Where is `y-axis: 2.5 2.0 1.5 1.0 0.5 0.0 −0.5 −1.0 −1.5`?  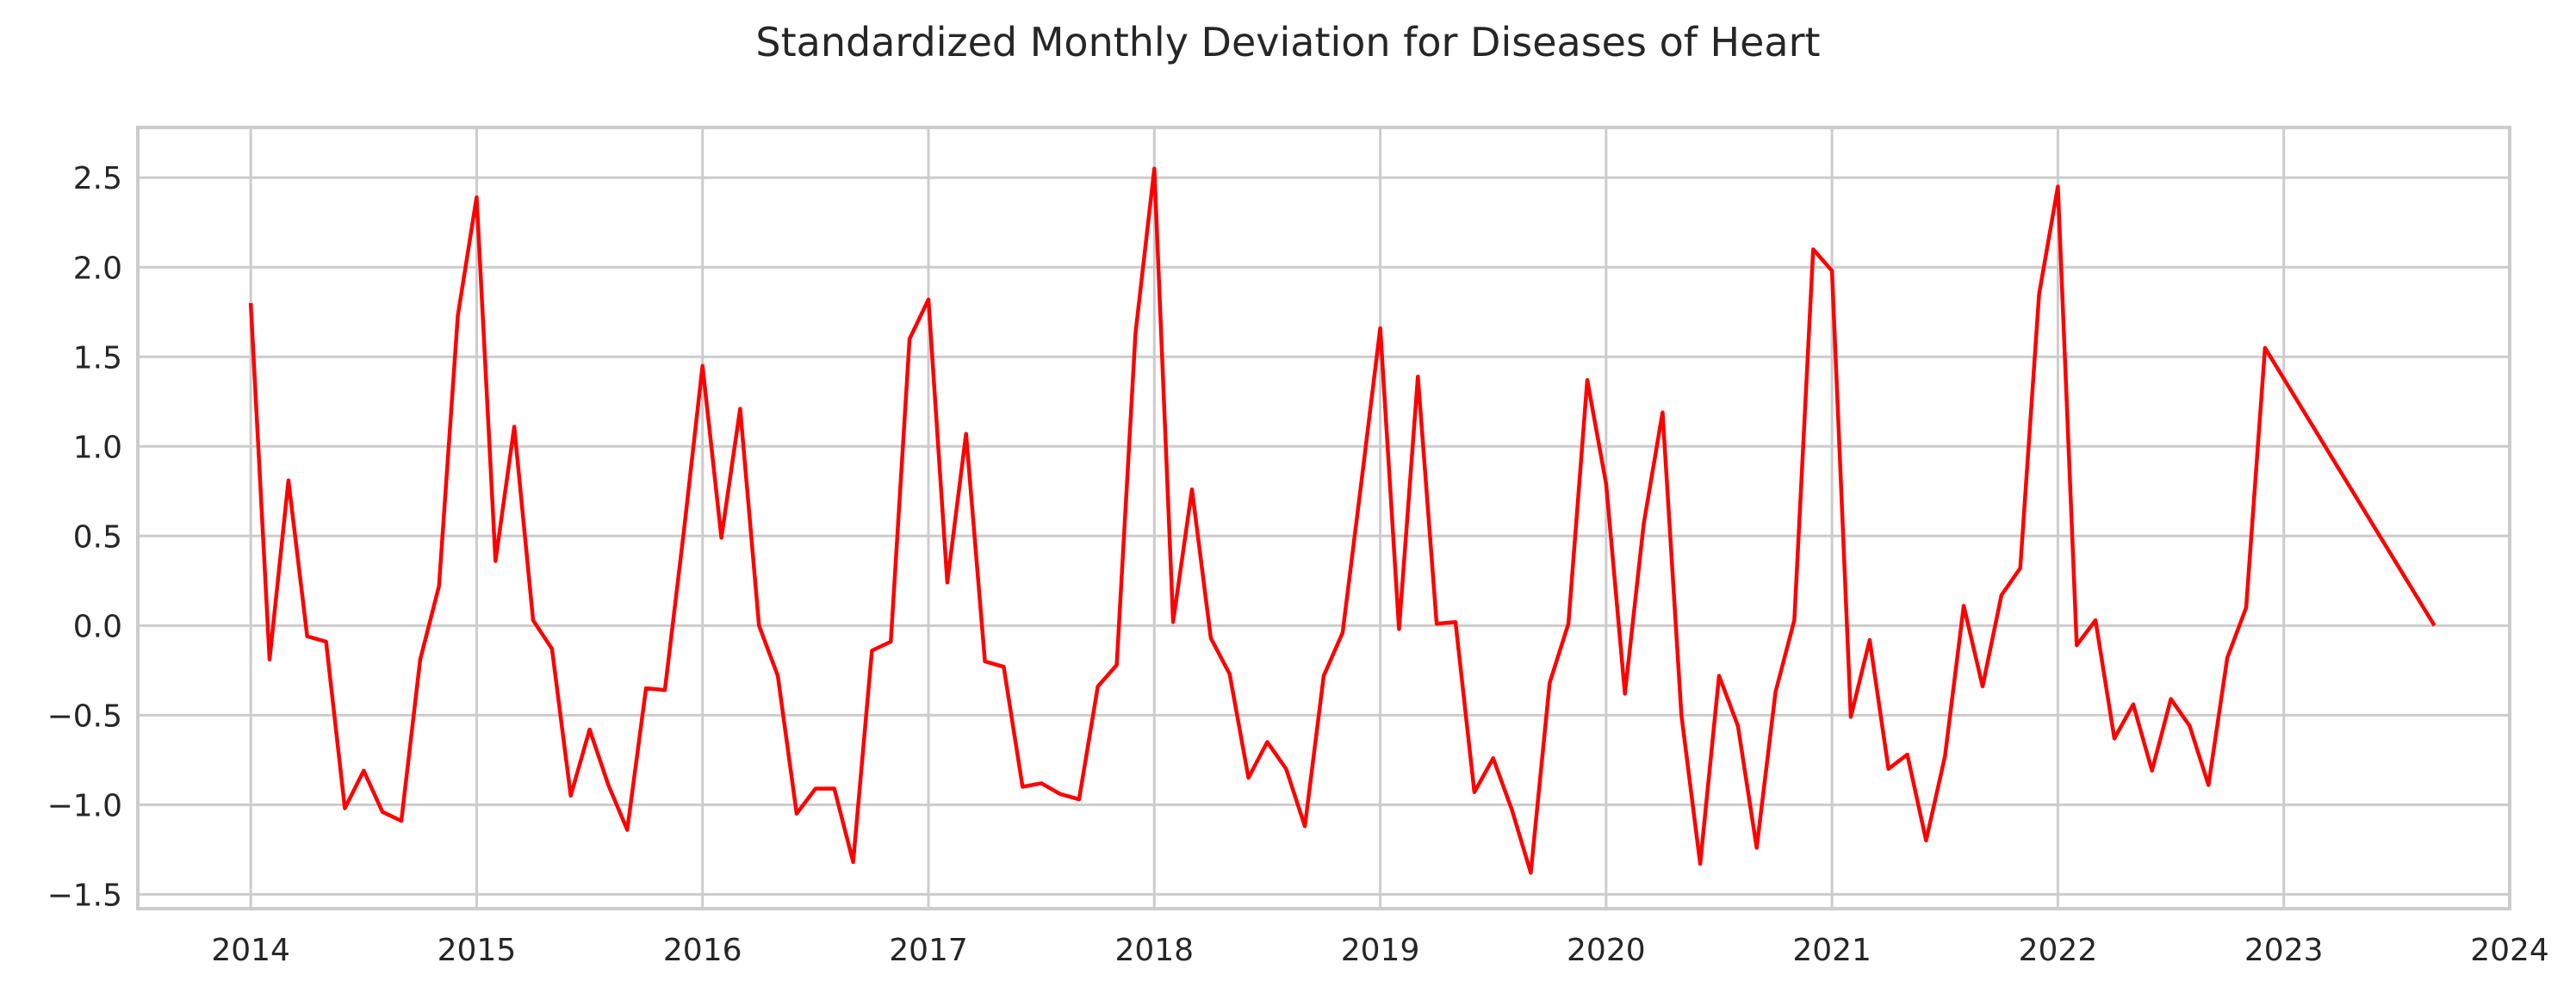
y-axis: 2.5 2.0 1.5 1.0 0.5 0.0 −0.5 −1.0 −1.5 is located at coordinates (84, 537).